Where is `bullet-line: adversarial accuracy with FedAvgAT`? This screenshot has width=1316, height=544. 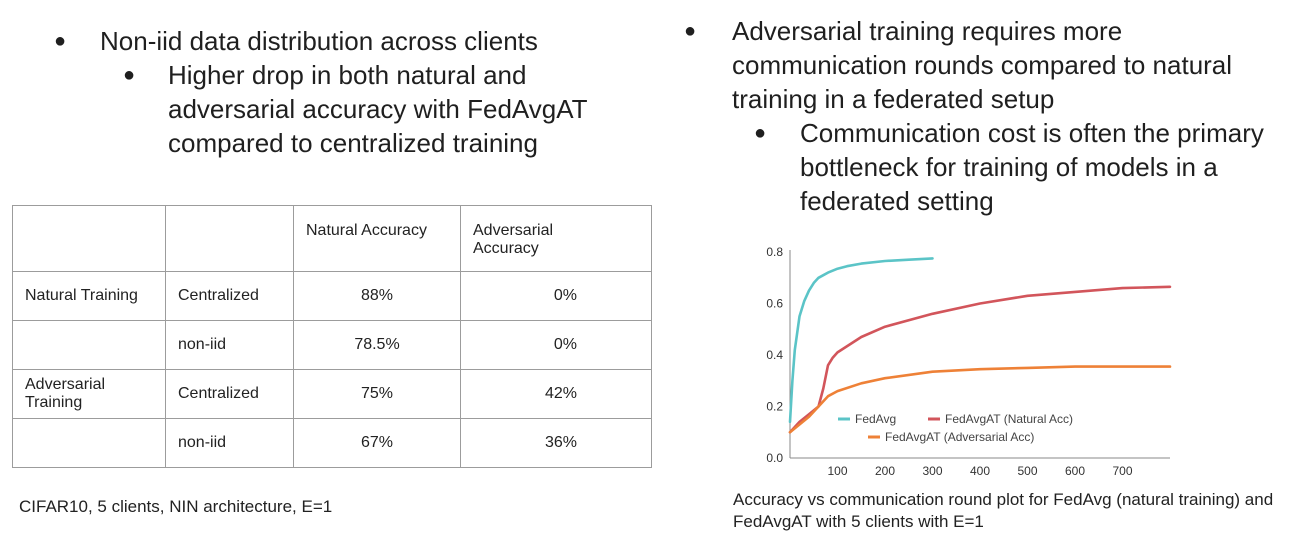
bullet-line: adversarial accuracy with FedAvgAT is located at coordinates (378, 109).